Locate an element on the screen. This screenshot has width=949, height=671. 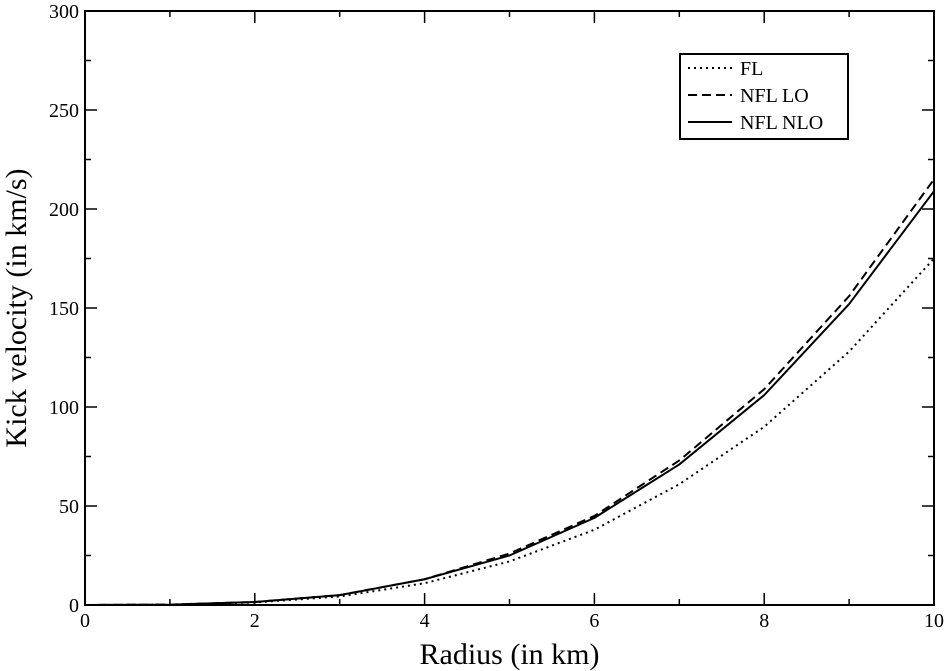
y-tick-label: 50 is located at coordinates (69, 507).